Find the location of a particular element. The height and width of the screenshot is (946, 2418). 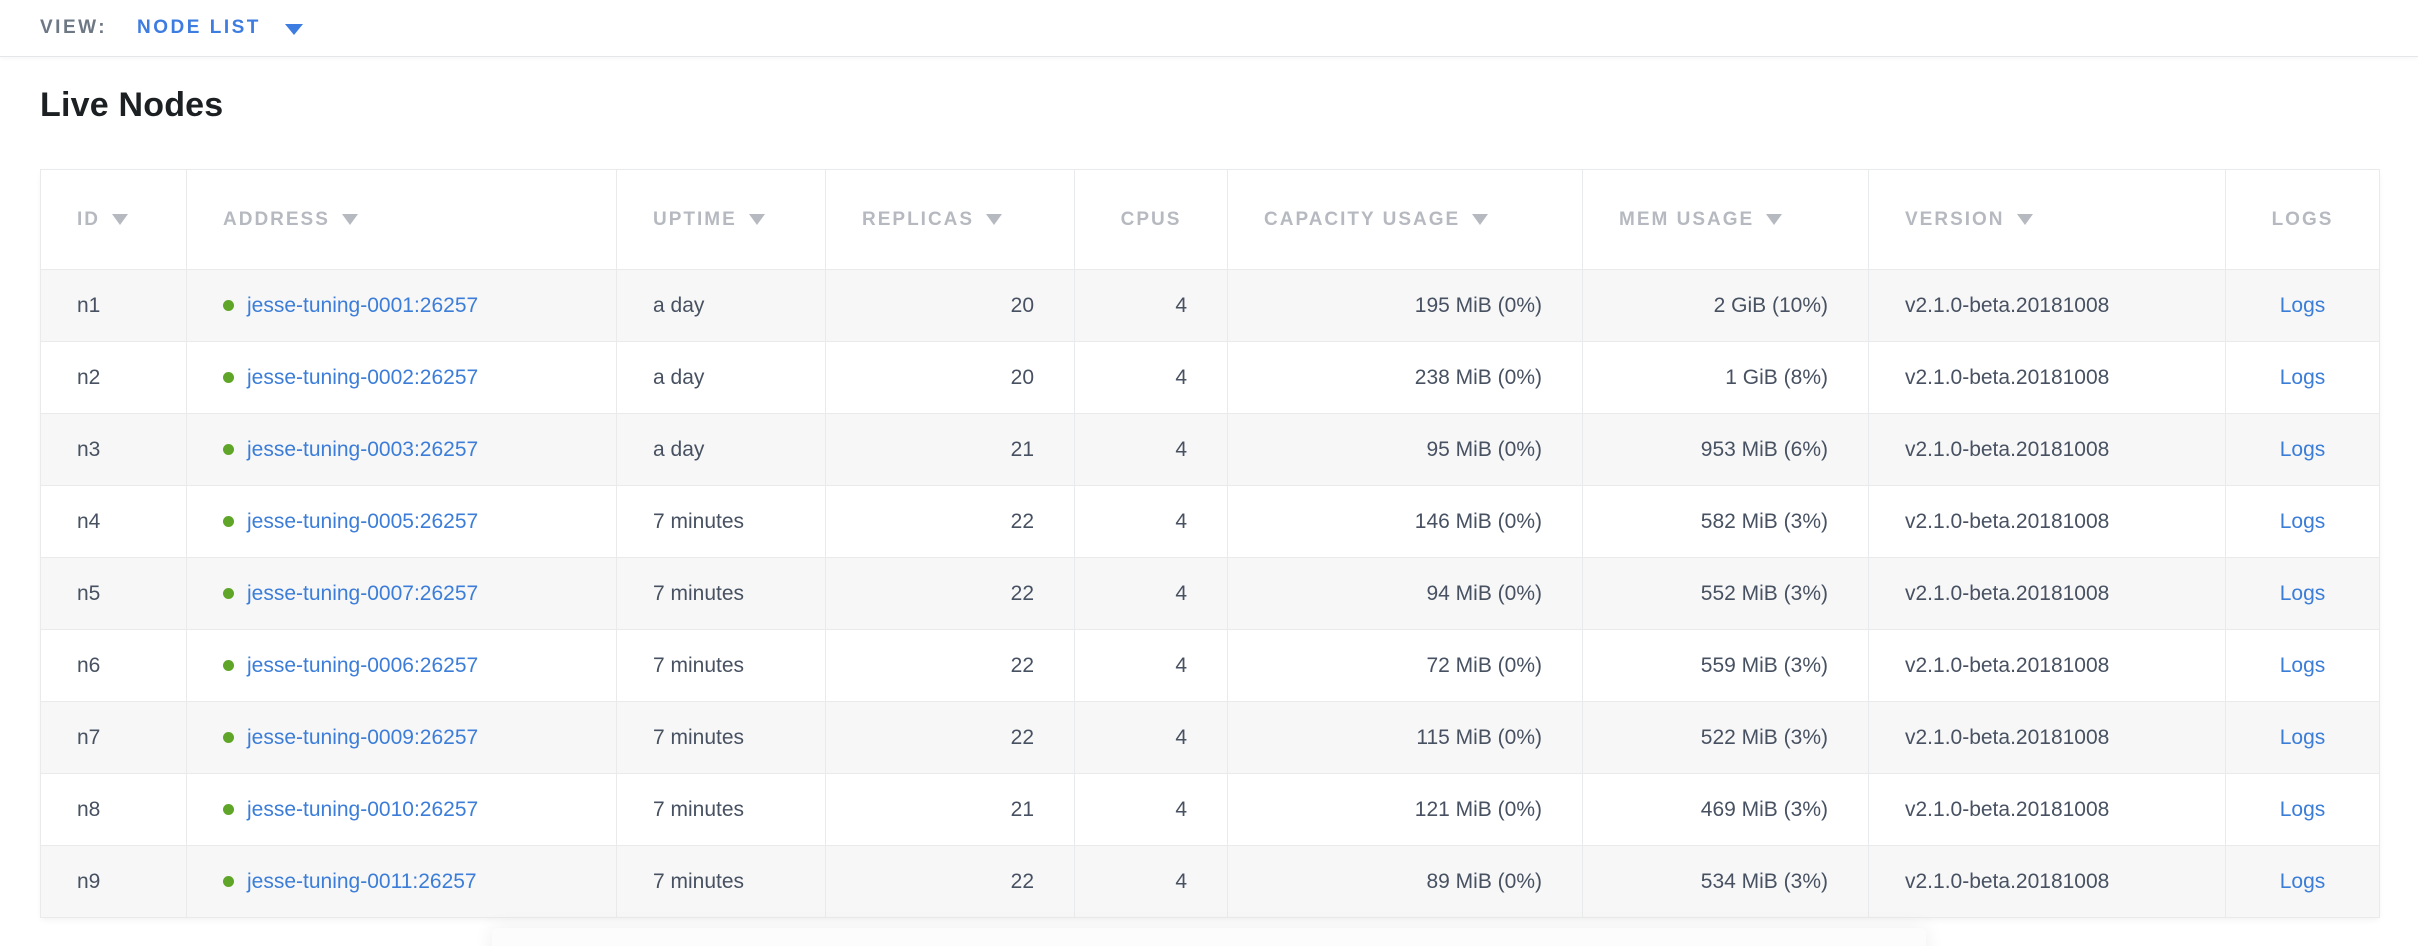

node-address-link: jesse-tuning-0009:26257 is located at coordinates (363, 737).